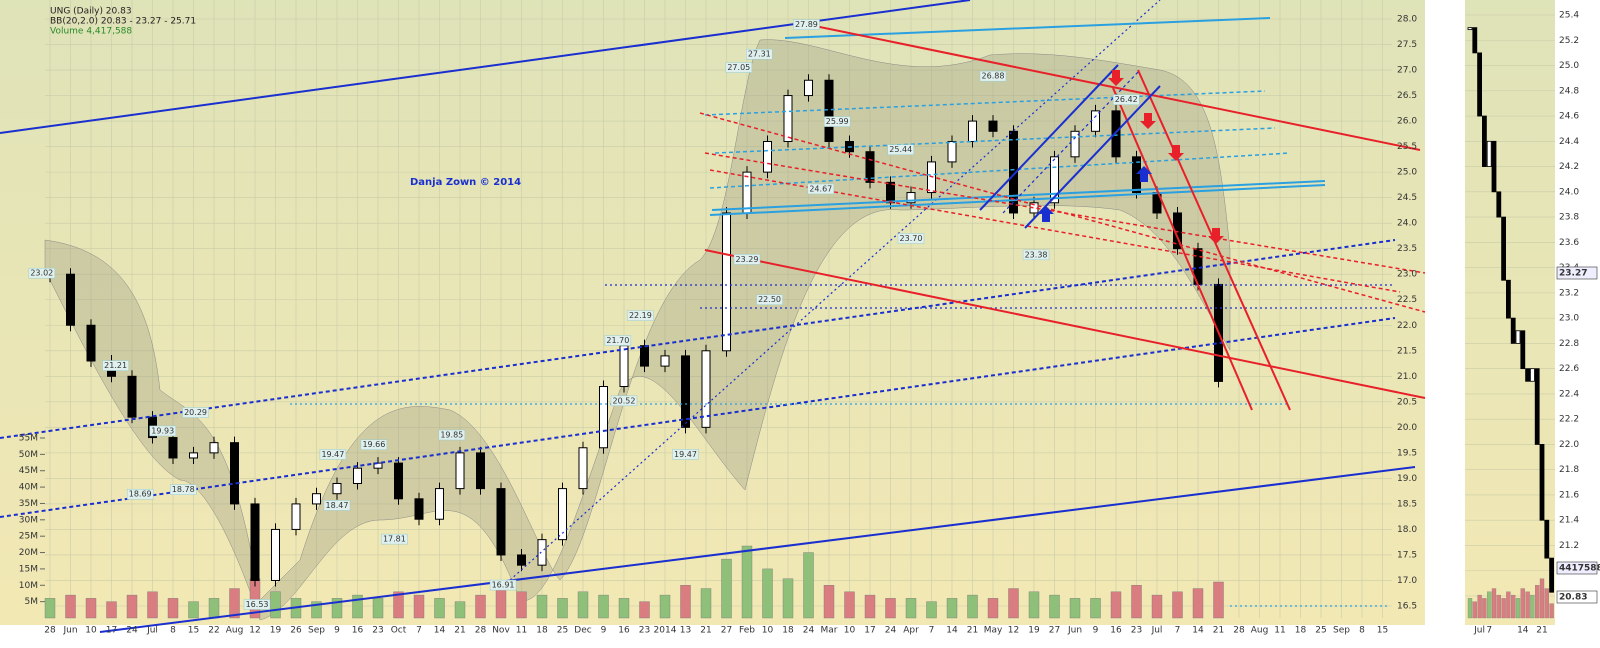  What do you see at coordinates (993, 76) in the screenshot?
I see `annotation: 26.88` at bounding box center [993, 76].